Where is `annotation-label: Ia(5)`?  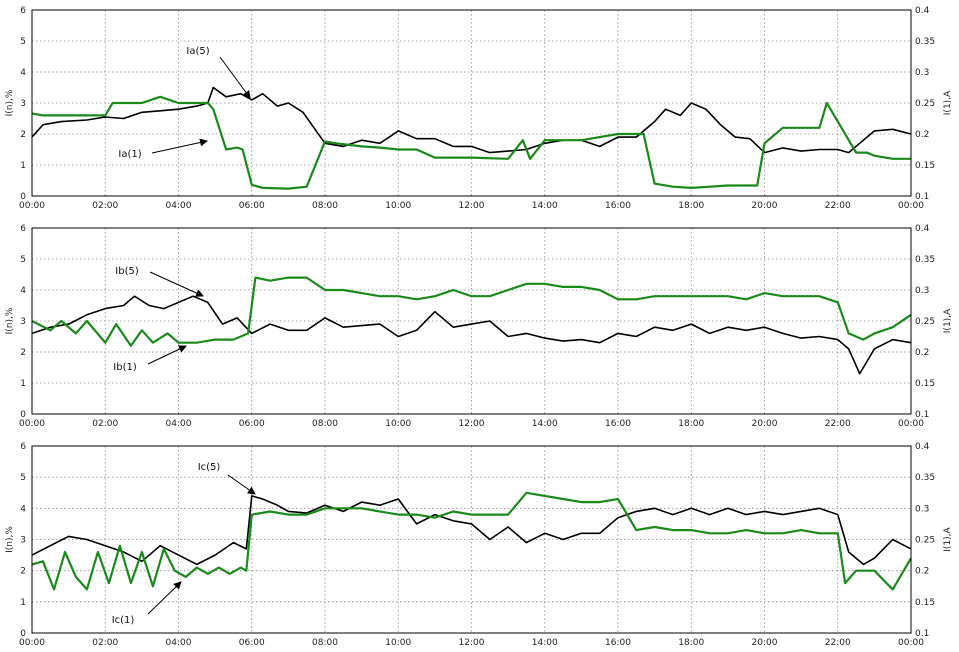 annotation-label: Ia(5) is located at coordinates (197, 51).